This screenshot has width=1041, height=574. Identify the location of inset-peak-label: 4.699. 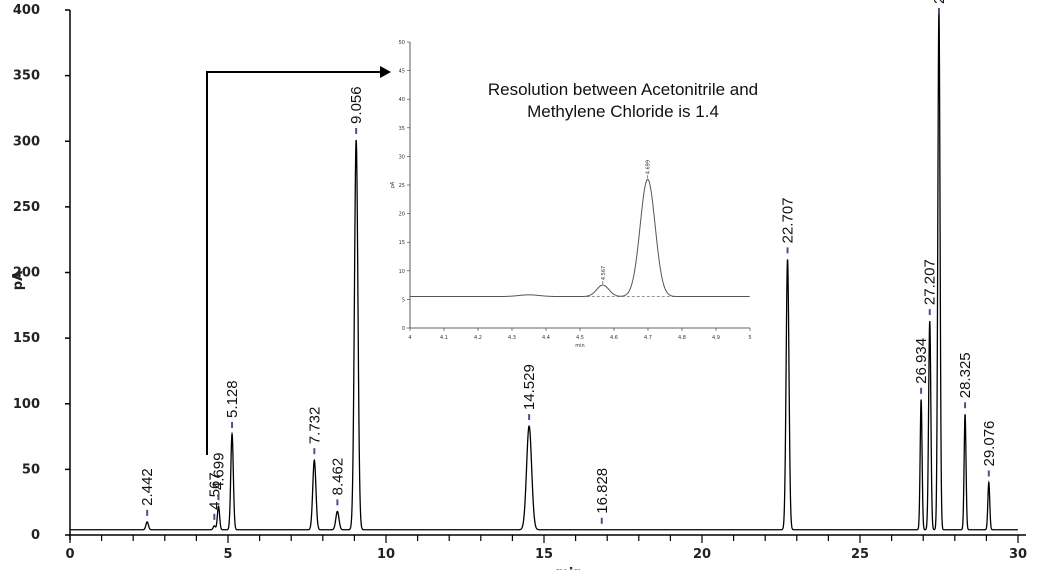
(649, 167).